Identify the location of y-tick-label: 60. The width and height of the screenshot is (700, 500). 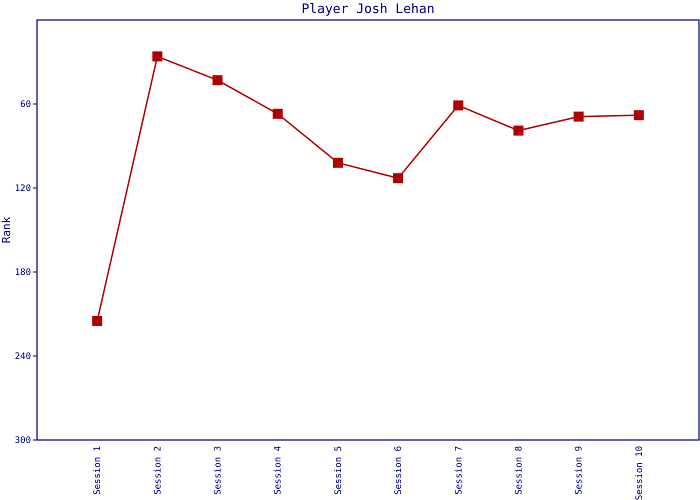
(25, 105).